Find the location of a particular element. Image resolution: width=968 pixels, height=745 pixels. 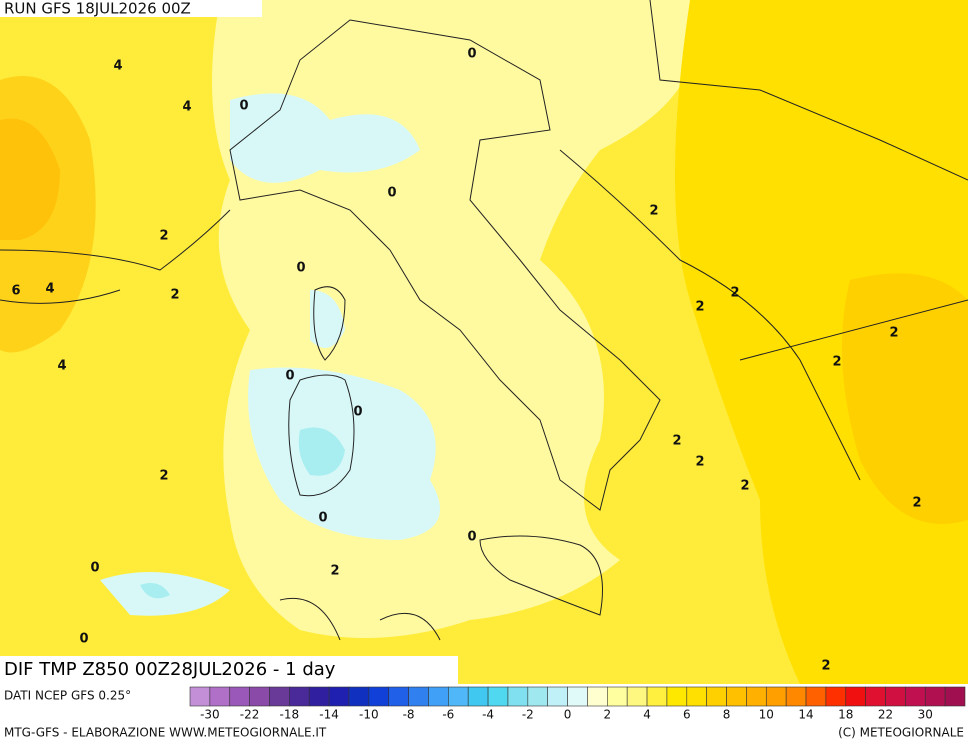

legend-tick-label: 0 is located at coordinates (568, 715).